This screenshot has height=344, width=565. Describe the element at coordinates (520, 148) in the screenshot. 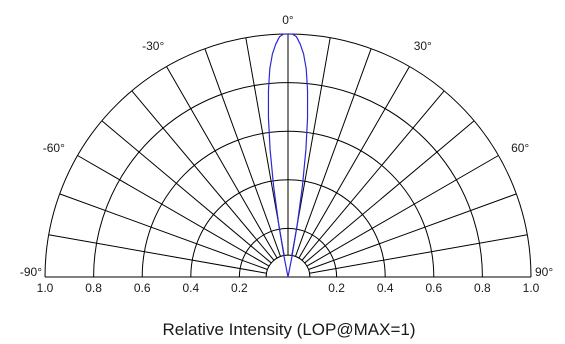

I see `angle-label: 60°` at that location.